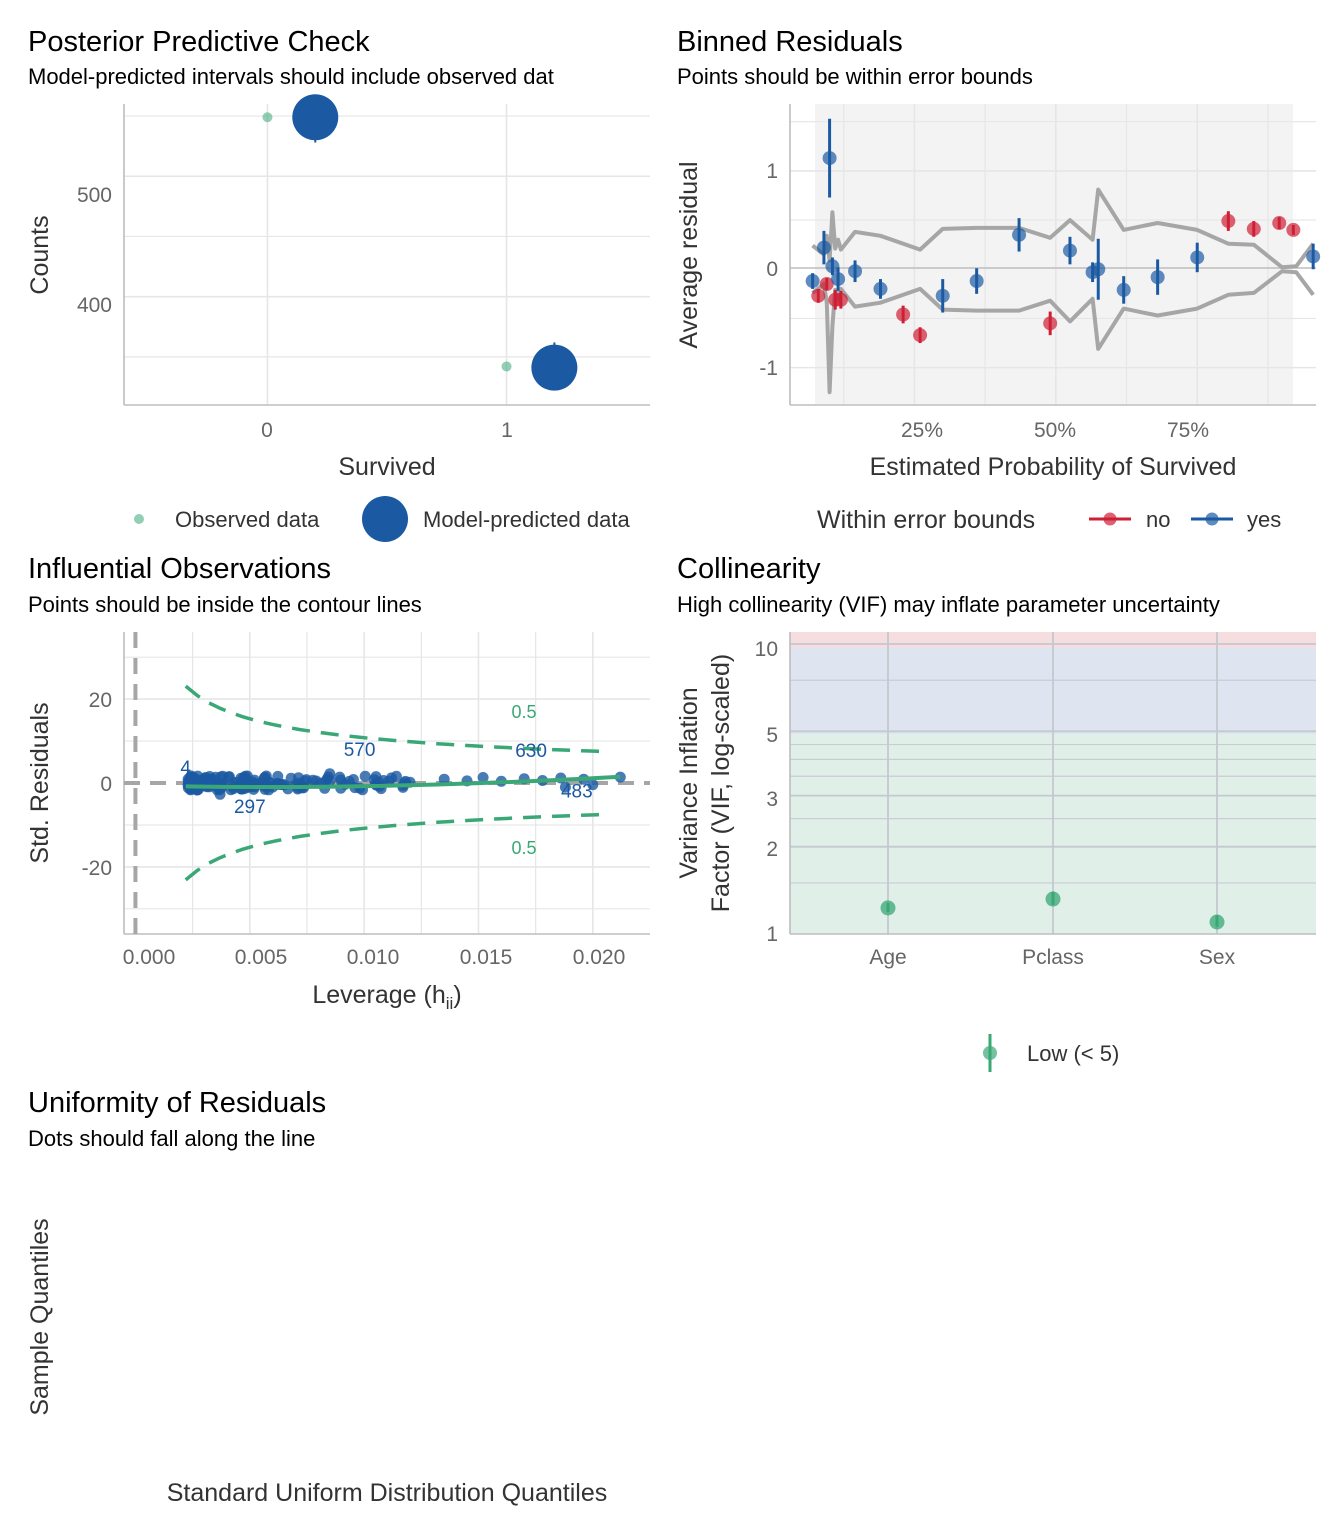  Describe the element at coordinates (772, 171) in the screenshot. I see `binned-ytick-1: 1` at that location.